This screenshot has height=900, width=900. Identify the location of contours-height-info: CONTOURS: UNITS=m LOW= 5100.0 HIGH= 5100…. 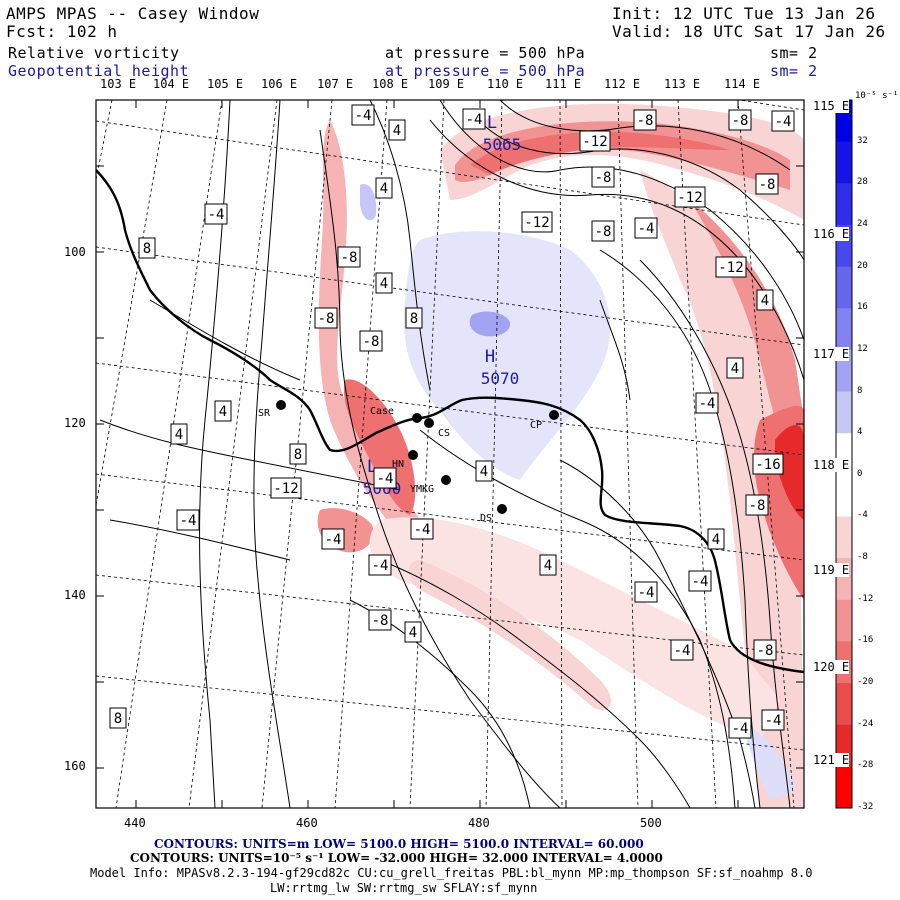
(399, 844).